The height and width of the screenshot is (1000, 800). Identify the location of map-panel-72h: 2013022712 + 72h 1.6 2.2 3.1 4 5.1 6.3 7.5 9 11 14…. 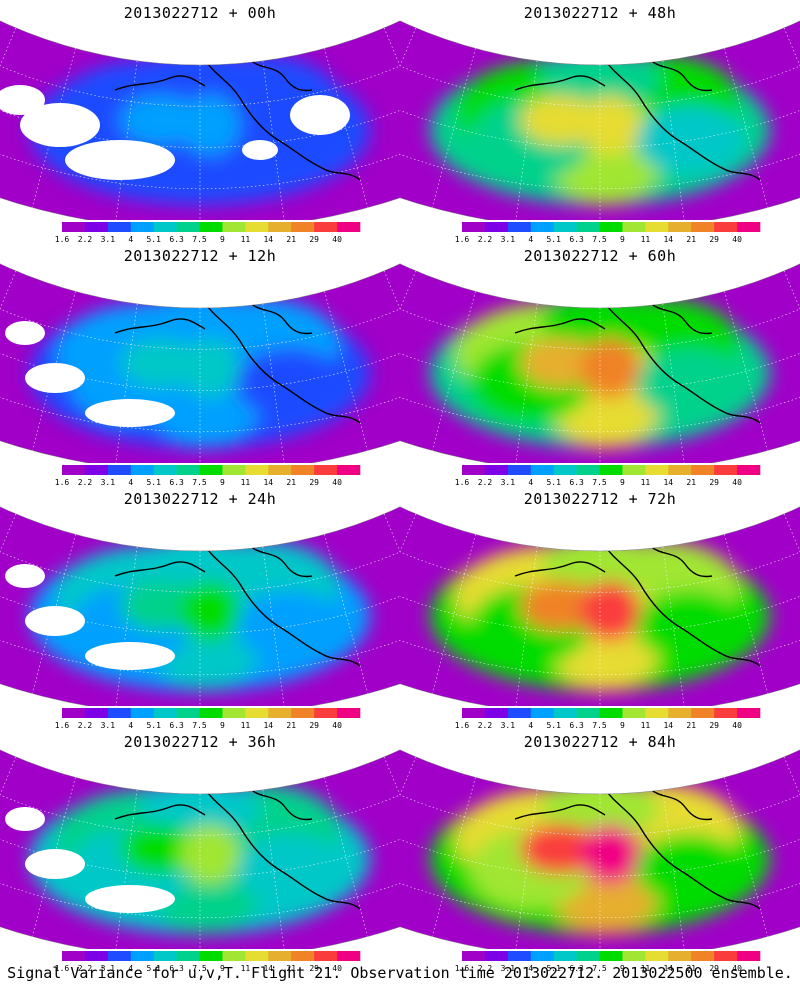
(600, 610).